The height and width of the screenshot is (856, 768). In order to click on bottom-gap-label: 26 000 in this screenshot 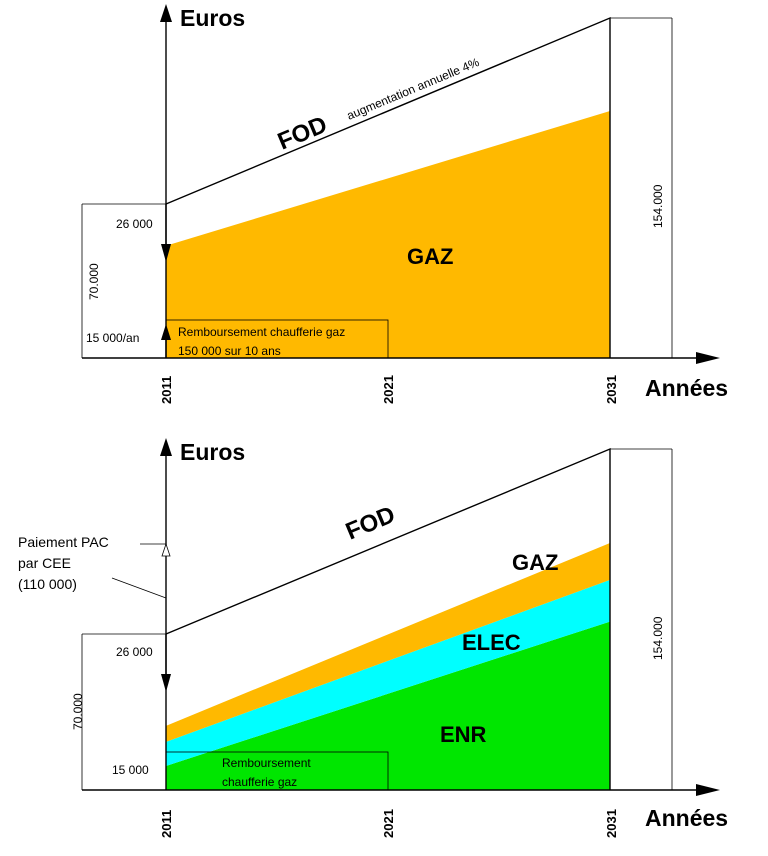, I will do `click(134, 652)`.